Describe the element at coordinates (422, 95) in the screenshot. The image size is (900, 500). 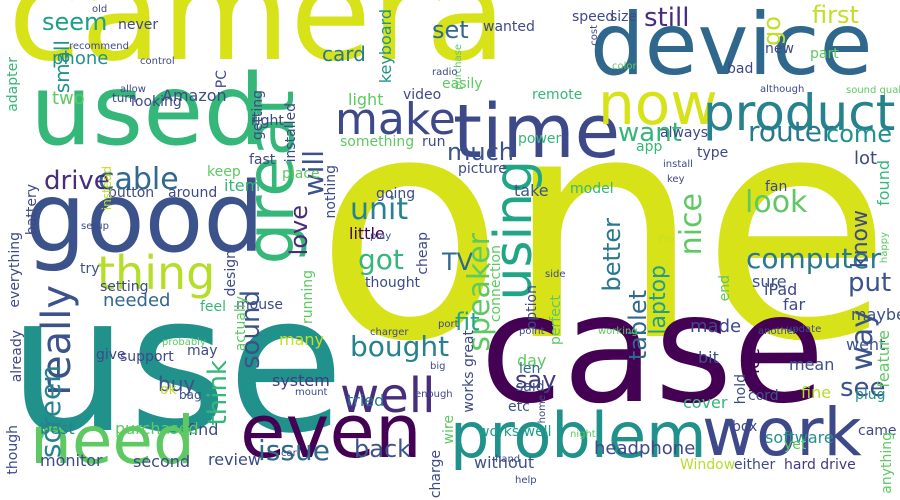
I see `word-video: video` at that location.